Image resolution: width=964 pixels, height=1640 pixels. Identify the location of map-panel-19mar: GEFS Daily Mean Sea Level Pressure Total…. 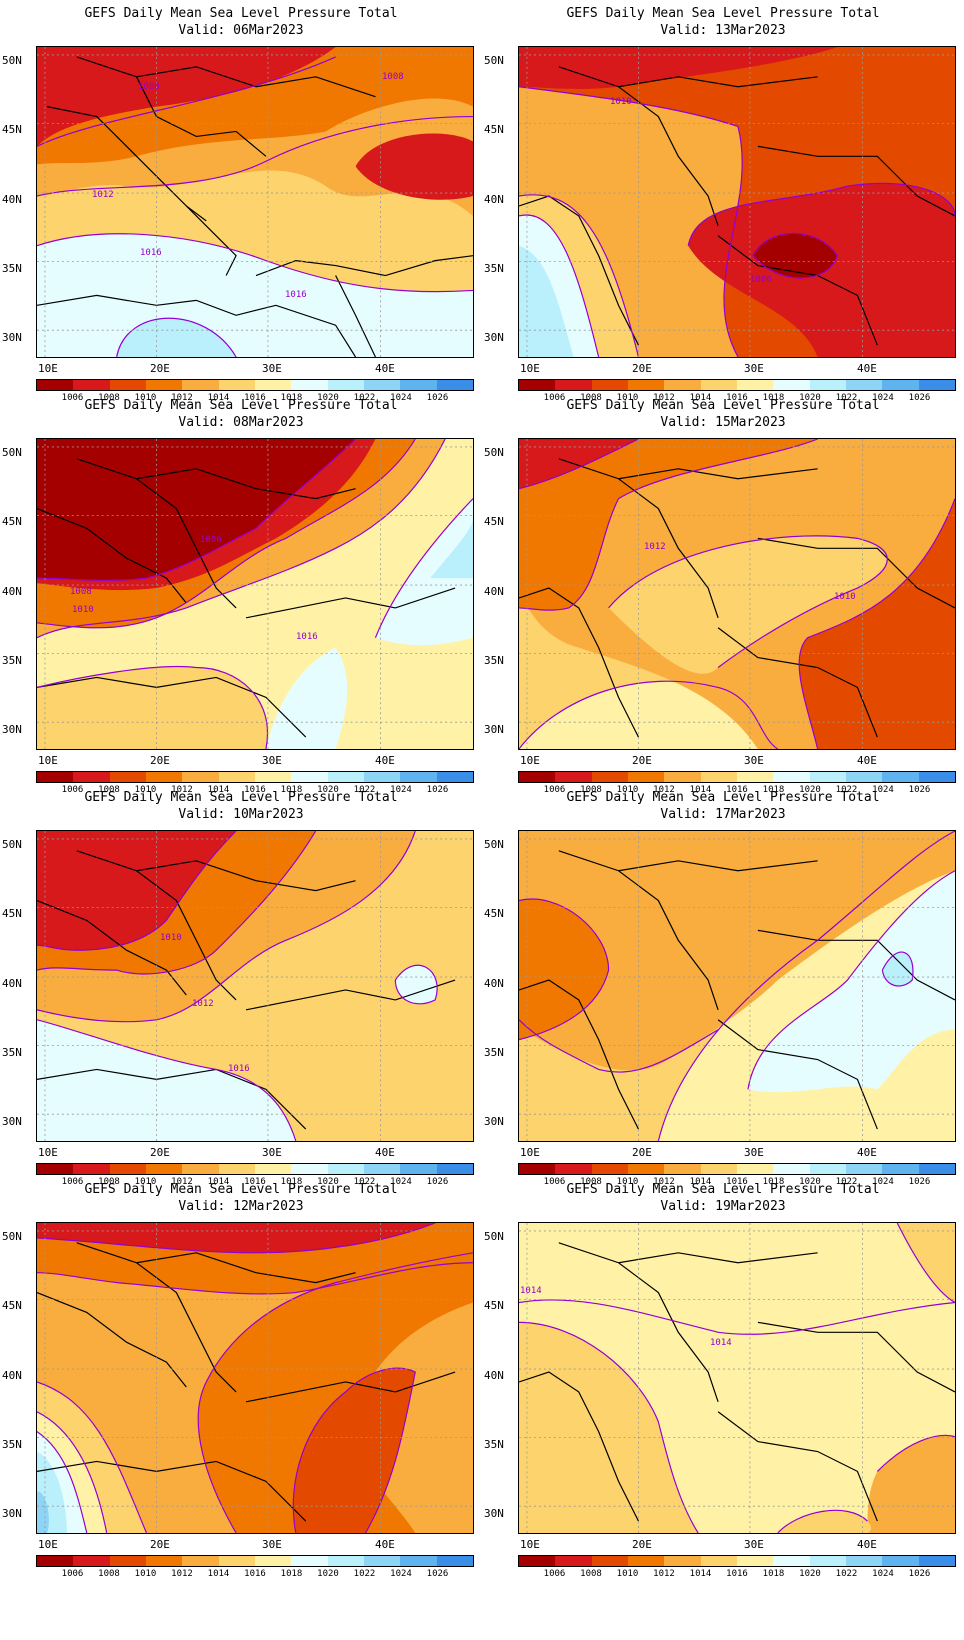
(723, 1381).